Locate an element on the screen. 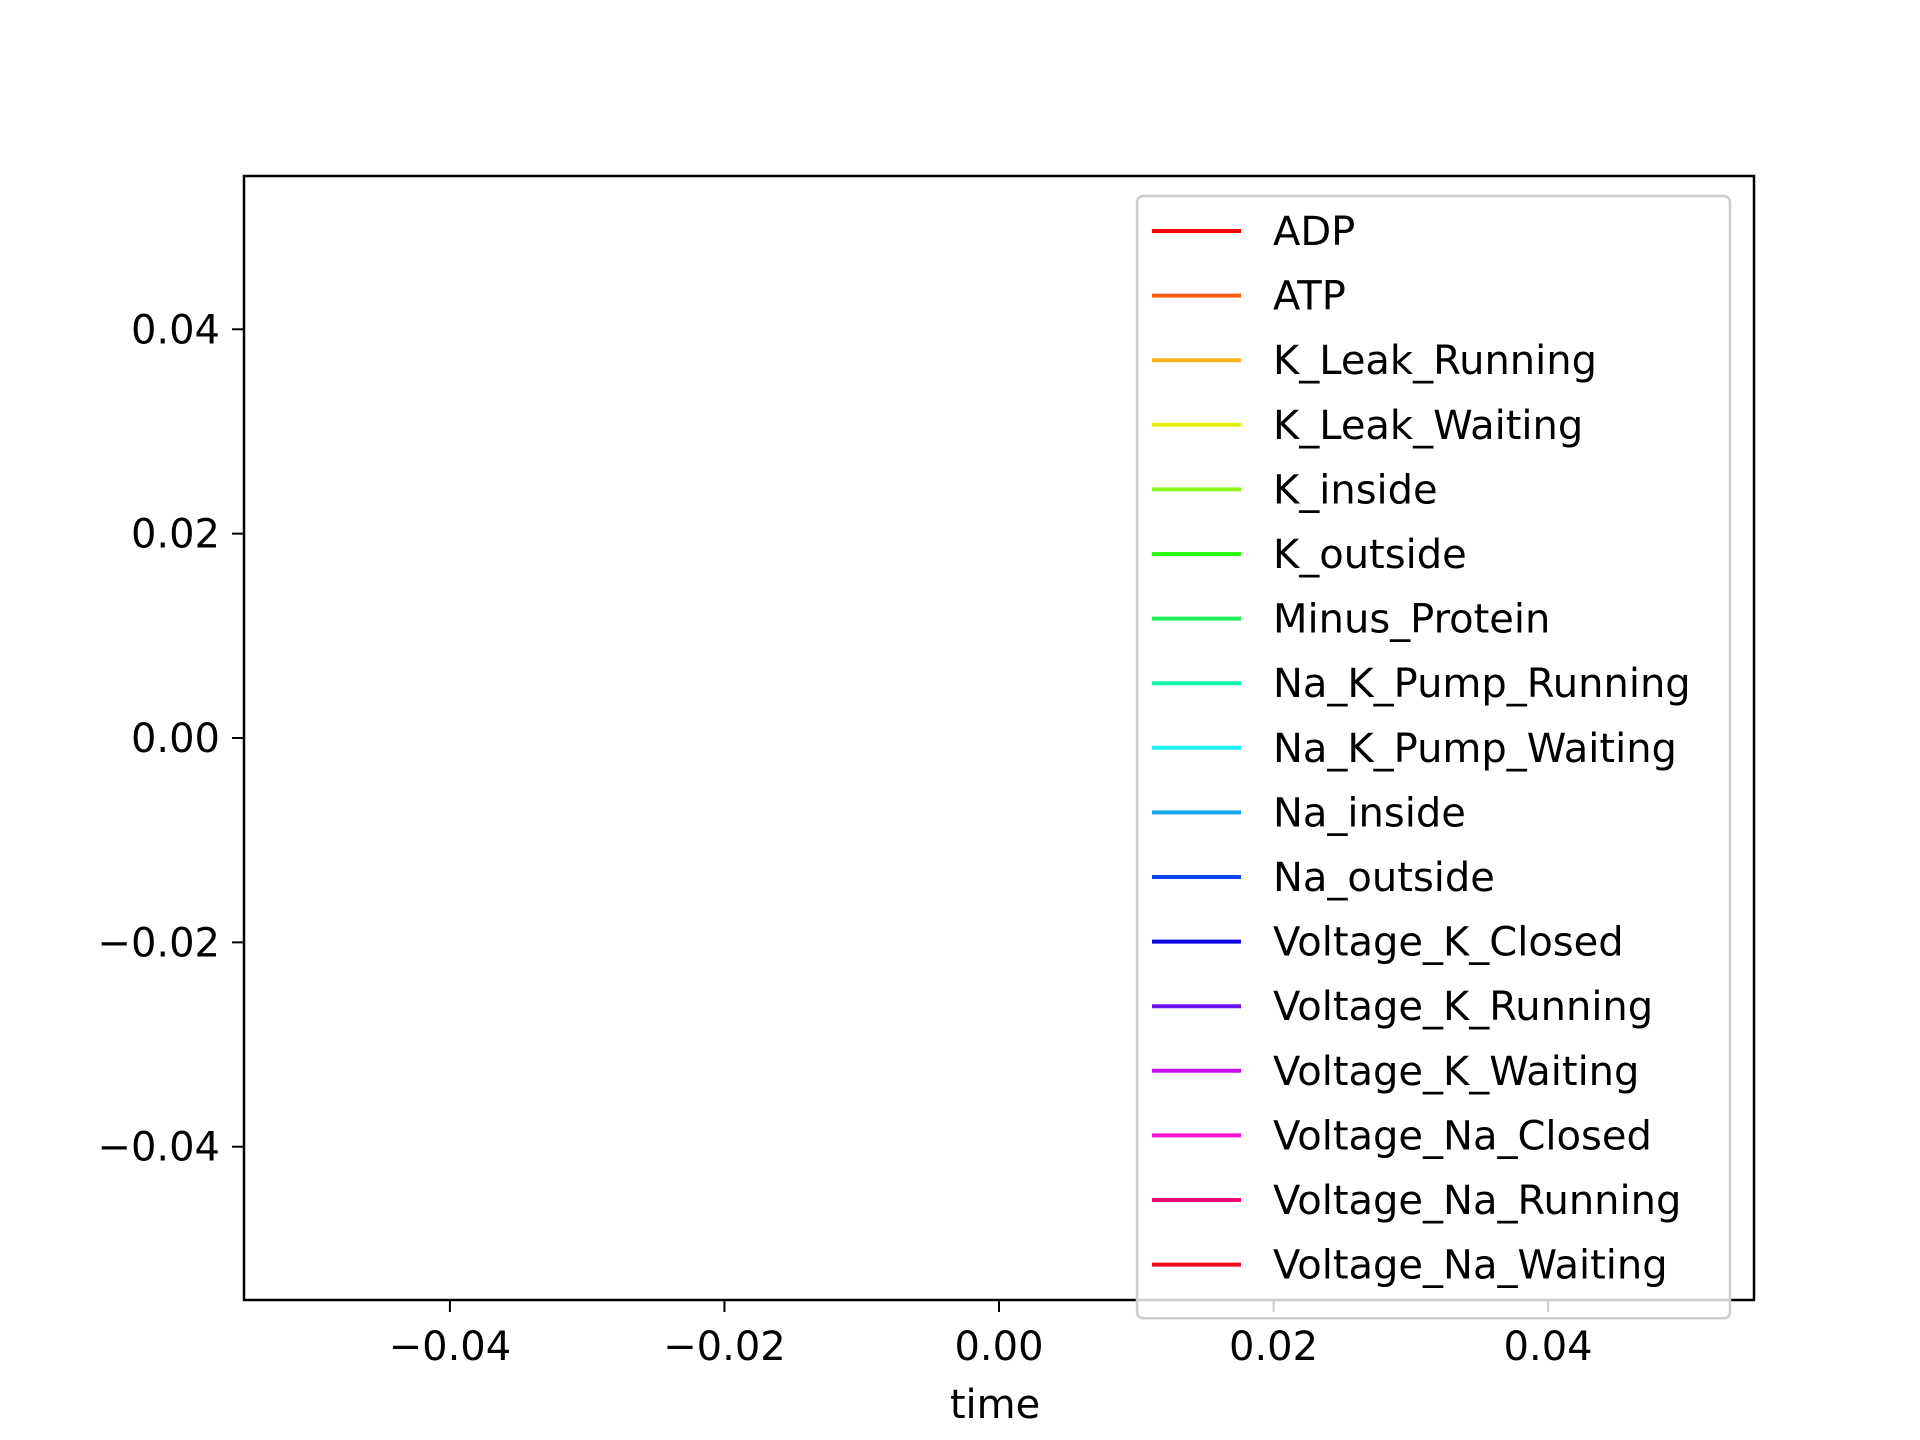 This screenshot has width=1920, height=1440. legend-label: K_inside is located at coordinates (1355, 490).